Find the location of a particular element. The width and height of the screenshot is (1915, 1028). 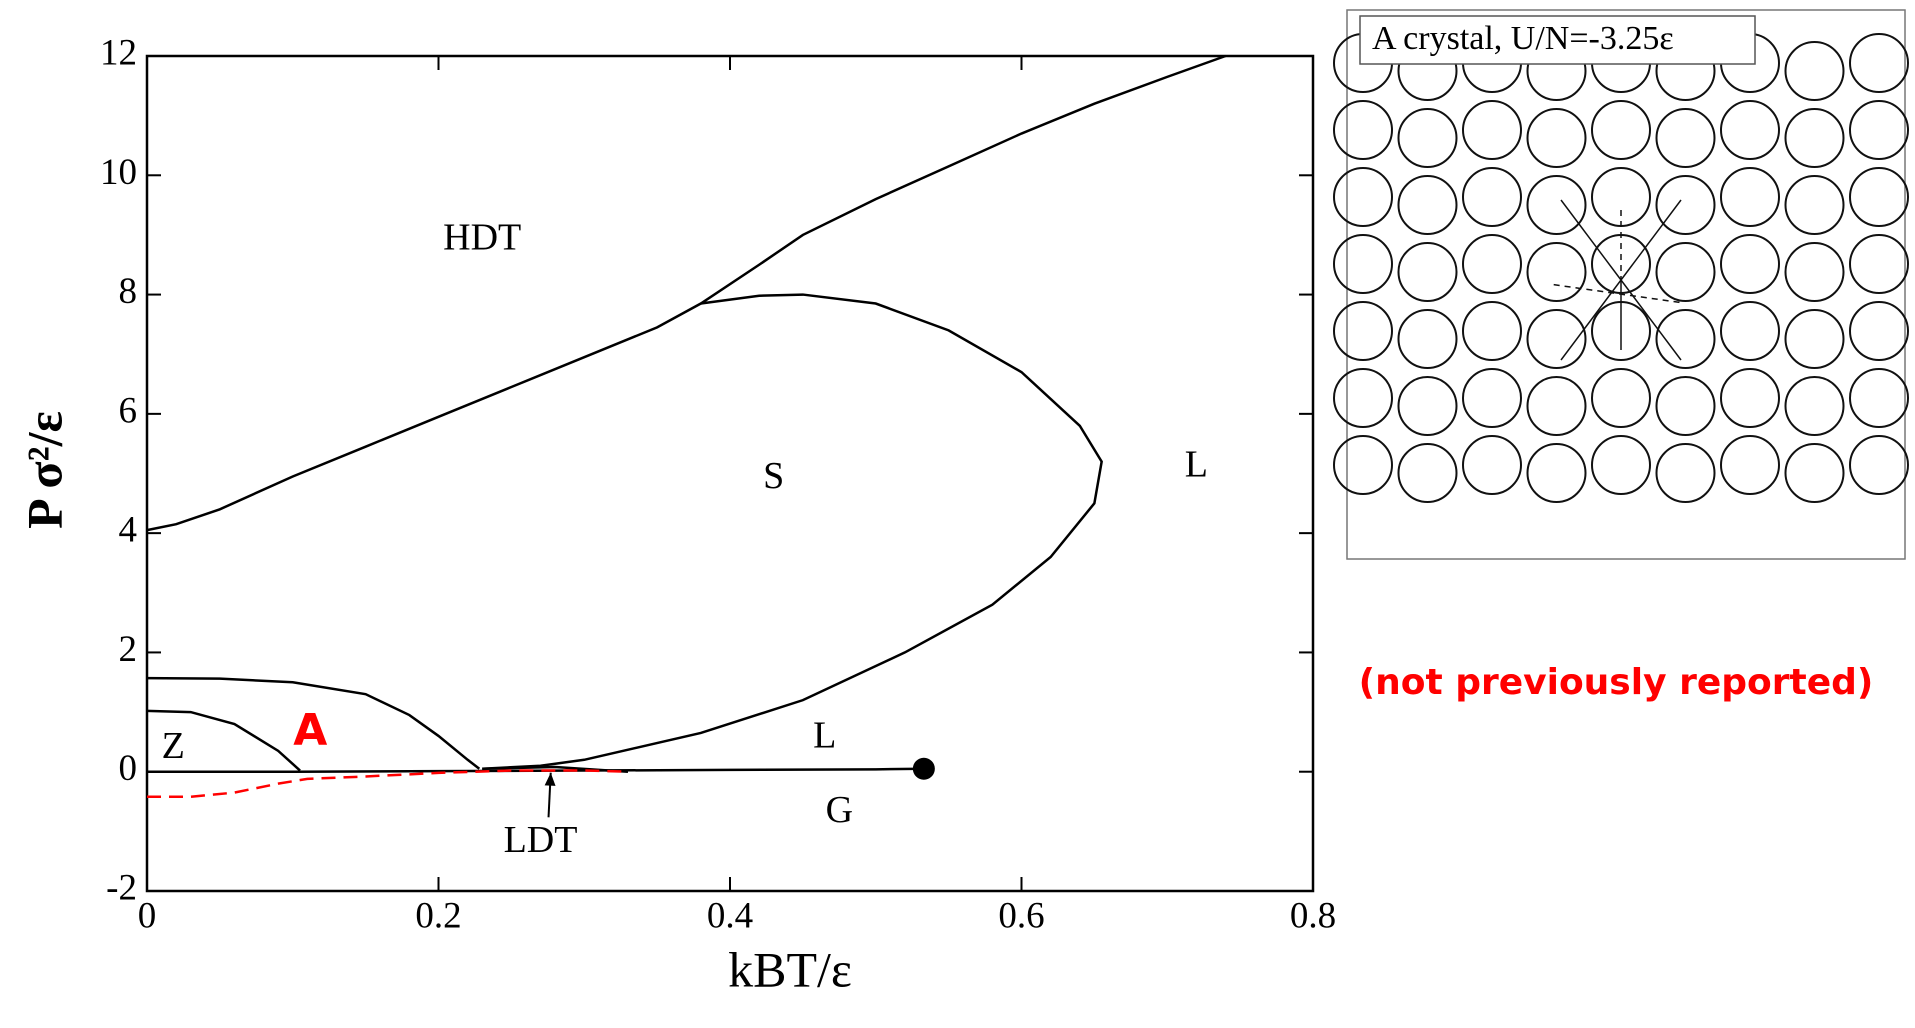

y-tick-label: 4 is located at coordinates (128, 530).